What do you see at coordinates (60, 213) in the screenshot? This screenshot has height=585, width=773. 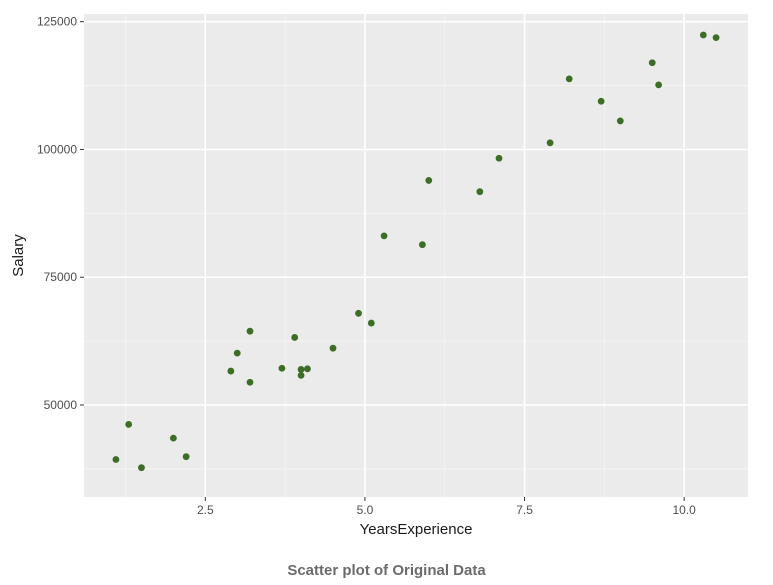 I see `y-axis: 50000 75000 100000 125000` at bounding box center [60, 213].